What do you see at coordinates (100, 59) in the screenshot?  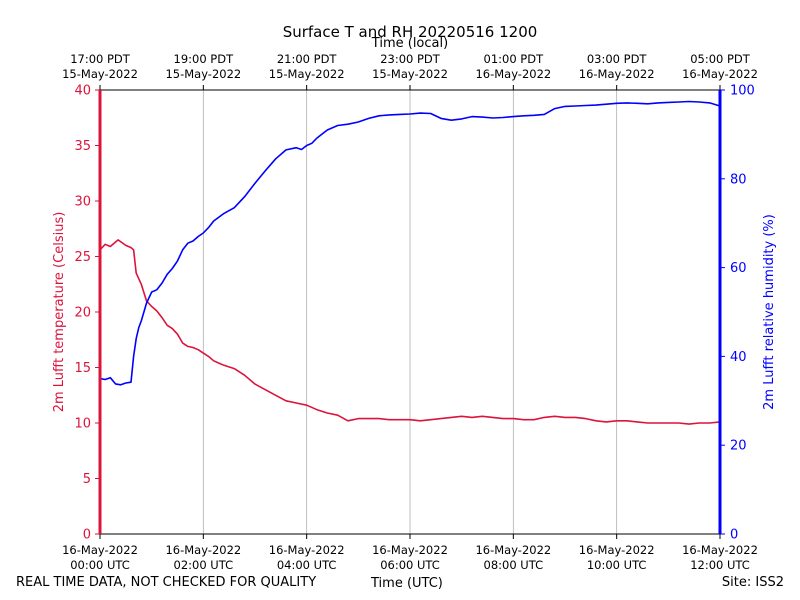 I see `top-tick-time: 17:00 PDT` at bounding box center [100, 59].